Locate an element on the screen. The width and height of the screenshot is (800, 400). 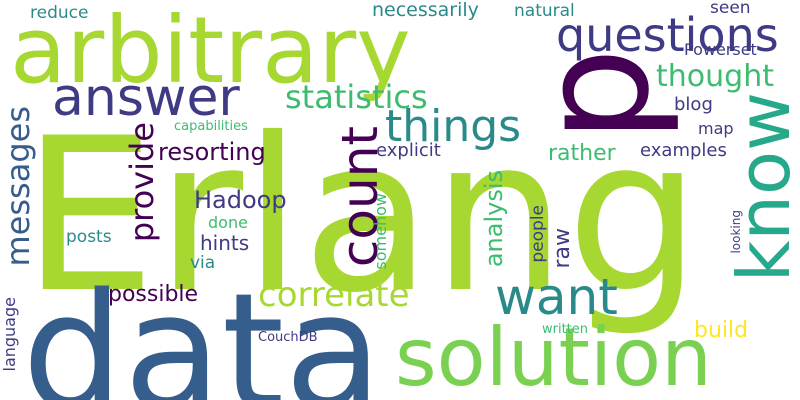
word-reduce: reduce is located at coordinates (59, 13).